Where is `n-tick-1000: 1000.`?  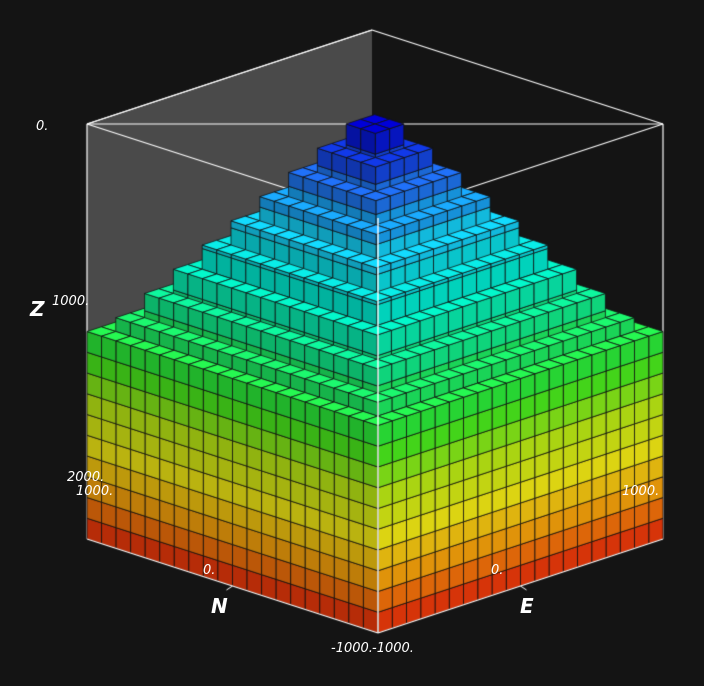 n-tick-1000: 1000. is located at coordinates (95, 491).